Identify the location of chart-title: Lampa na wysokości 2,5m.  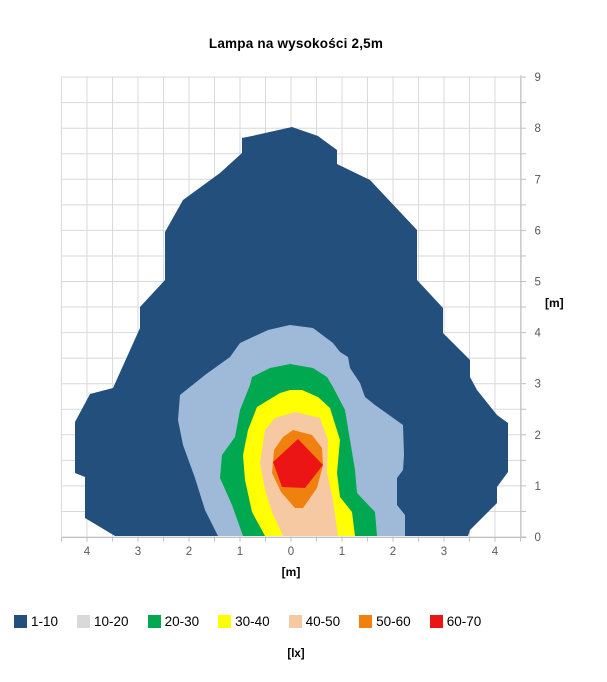
(296, 43).